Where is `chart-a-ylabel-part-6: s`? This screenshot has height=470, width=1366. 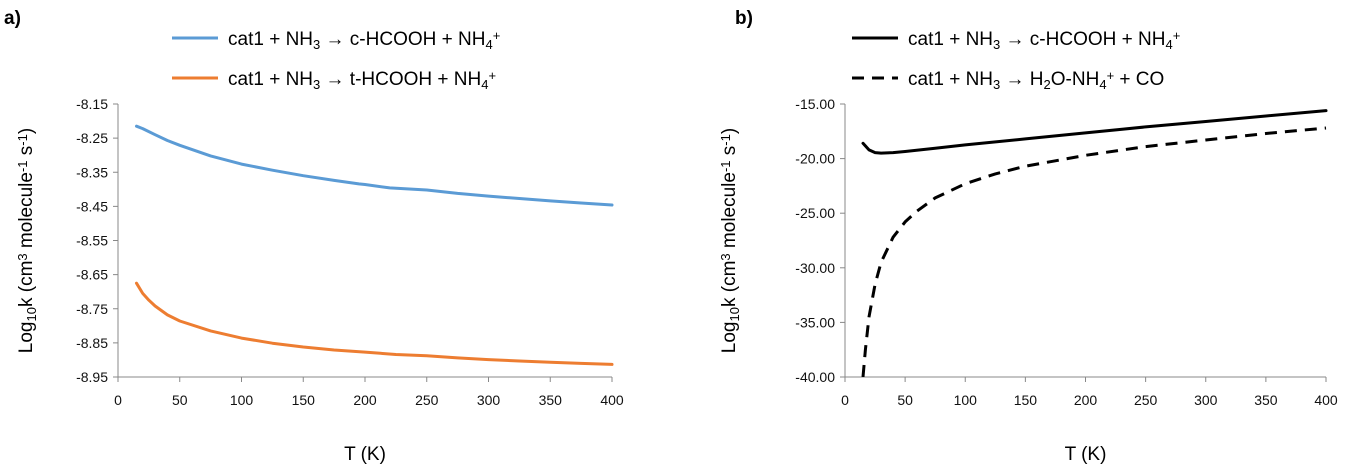 chart-a-ylabel-part-6: s is located at coordinates (26, 153).